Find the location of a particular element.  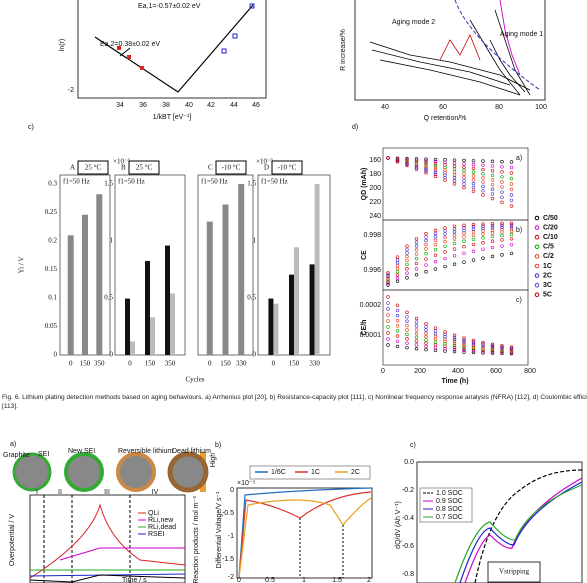

legend-label: 0.7 SOC is located at coordinates (449, 517).